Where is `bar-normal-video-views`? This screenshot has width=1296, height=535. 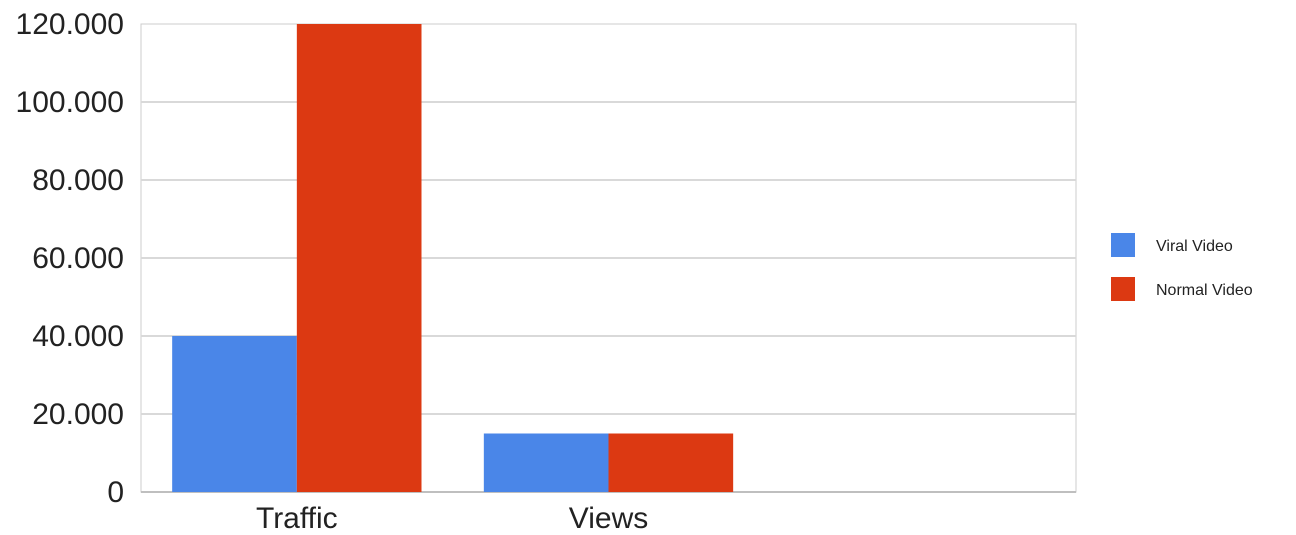 bar-normal-video-views is located at coordinates (671, 462).